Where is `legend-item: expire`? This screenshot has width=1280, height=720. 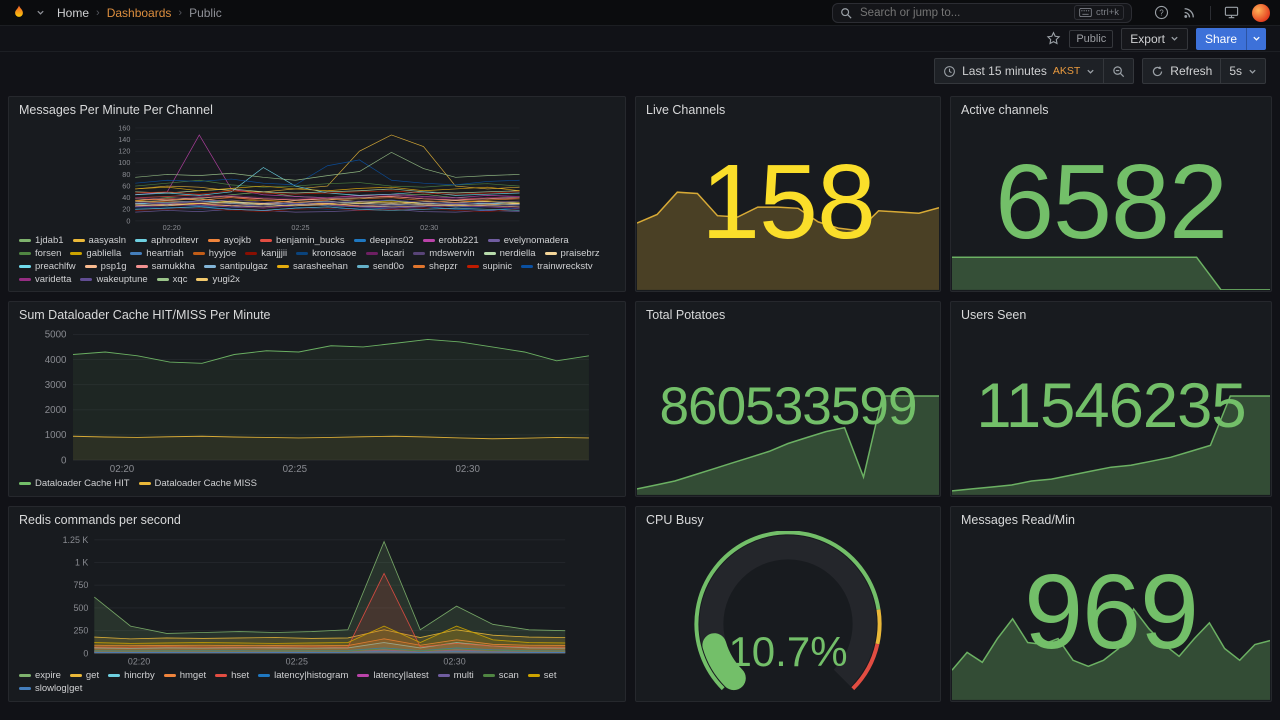
legend-item: expire is located at coordinates (40, 675).